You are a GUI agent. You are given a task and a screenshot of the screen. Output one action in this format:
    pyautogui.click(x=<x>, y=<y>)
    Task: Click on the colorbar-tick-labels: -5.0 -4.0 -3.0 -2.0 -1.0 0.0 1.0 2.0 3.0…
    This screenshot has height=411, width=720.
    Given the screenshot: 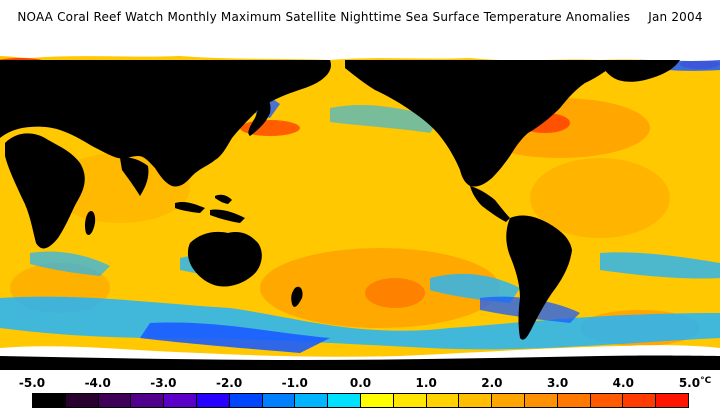 What is the action you would take?
    pyautogui.click(x=360, y=384)
    